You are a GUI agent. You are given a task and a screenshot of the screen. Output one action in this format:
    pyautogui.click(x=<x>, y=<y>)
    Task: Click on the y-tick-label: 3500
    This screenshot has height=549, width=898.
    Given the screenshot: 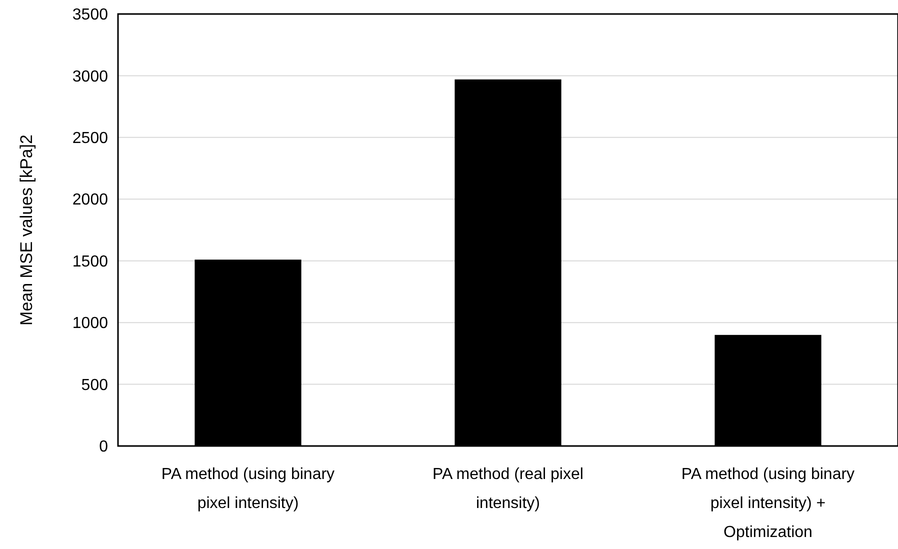 What is the action you would take?
    pyautogui.click(x=90, y=15)
    